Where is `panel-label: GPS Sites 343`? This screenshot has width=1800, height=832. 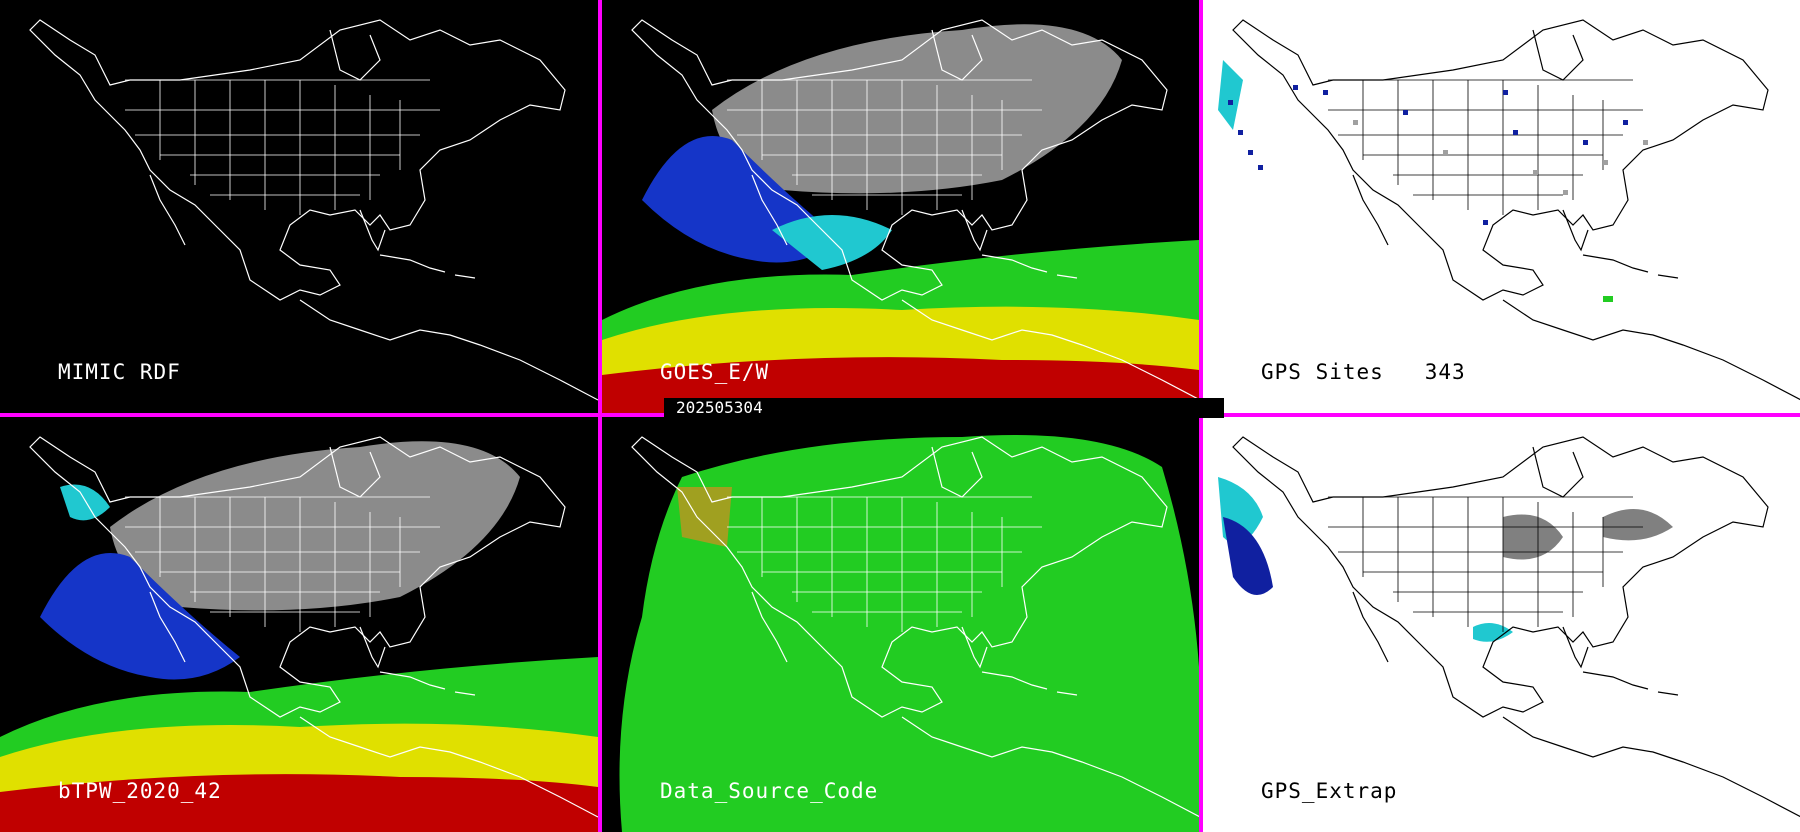
panel-label: GPS Sites 343 is located at coordinates (1363, 372).